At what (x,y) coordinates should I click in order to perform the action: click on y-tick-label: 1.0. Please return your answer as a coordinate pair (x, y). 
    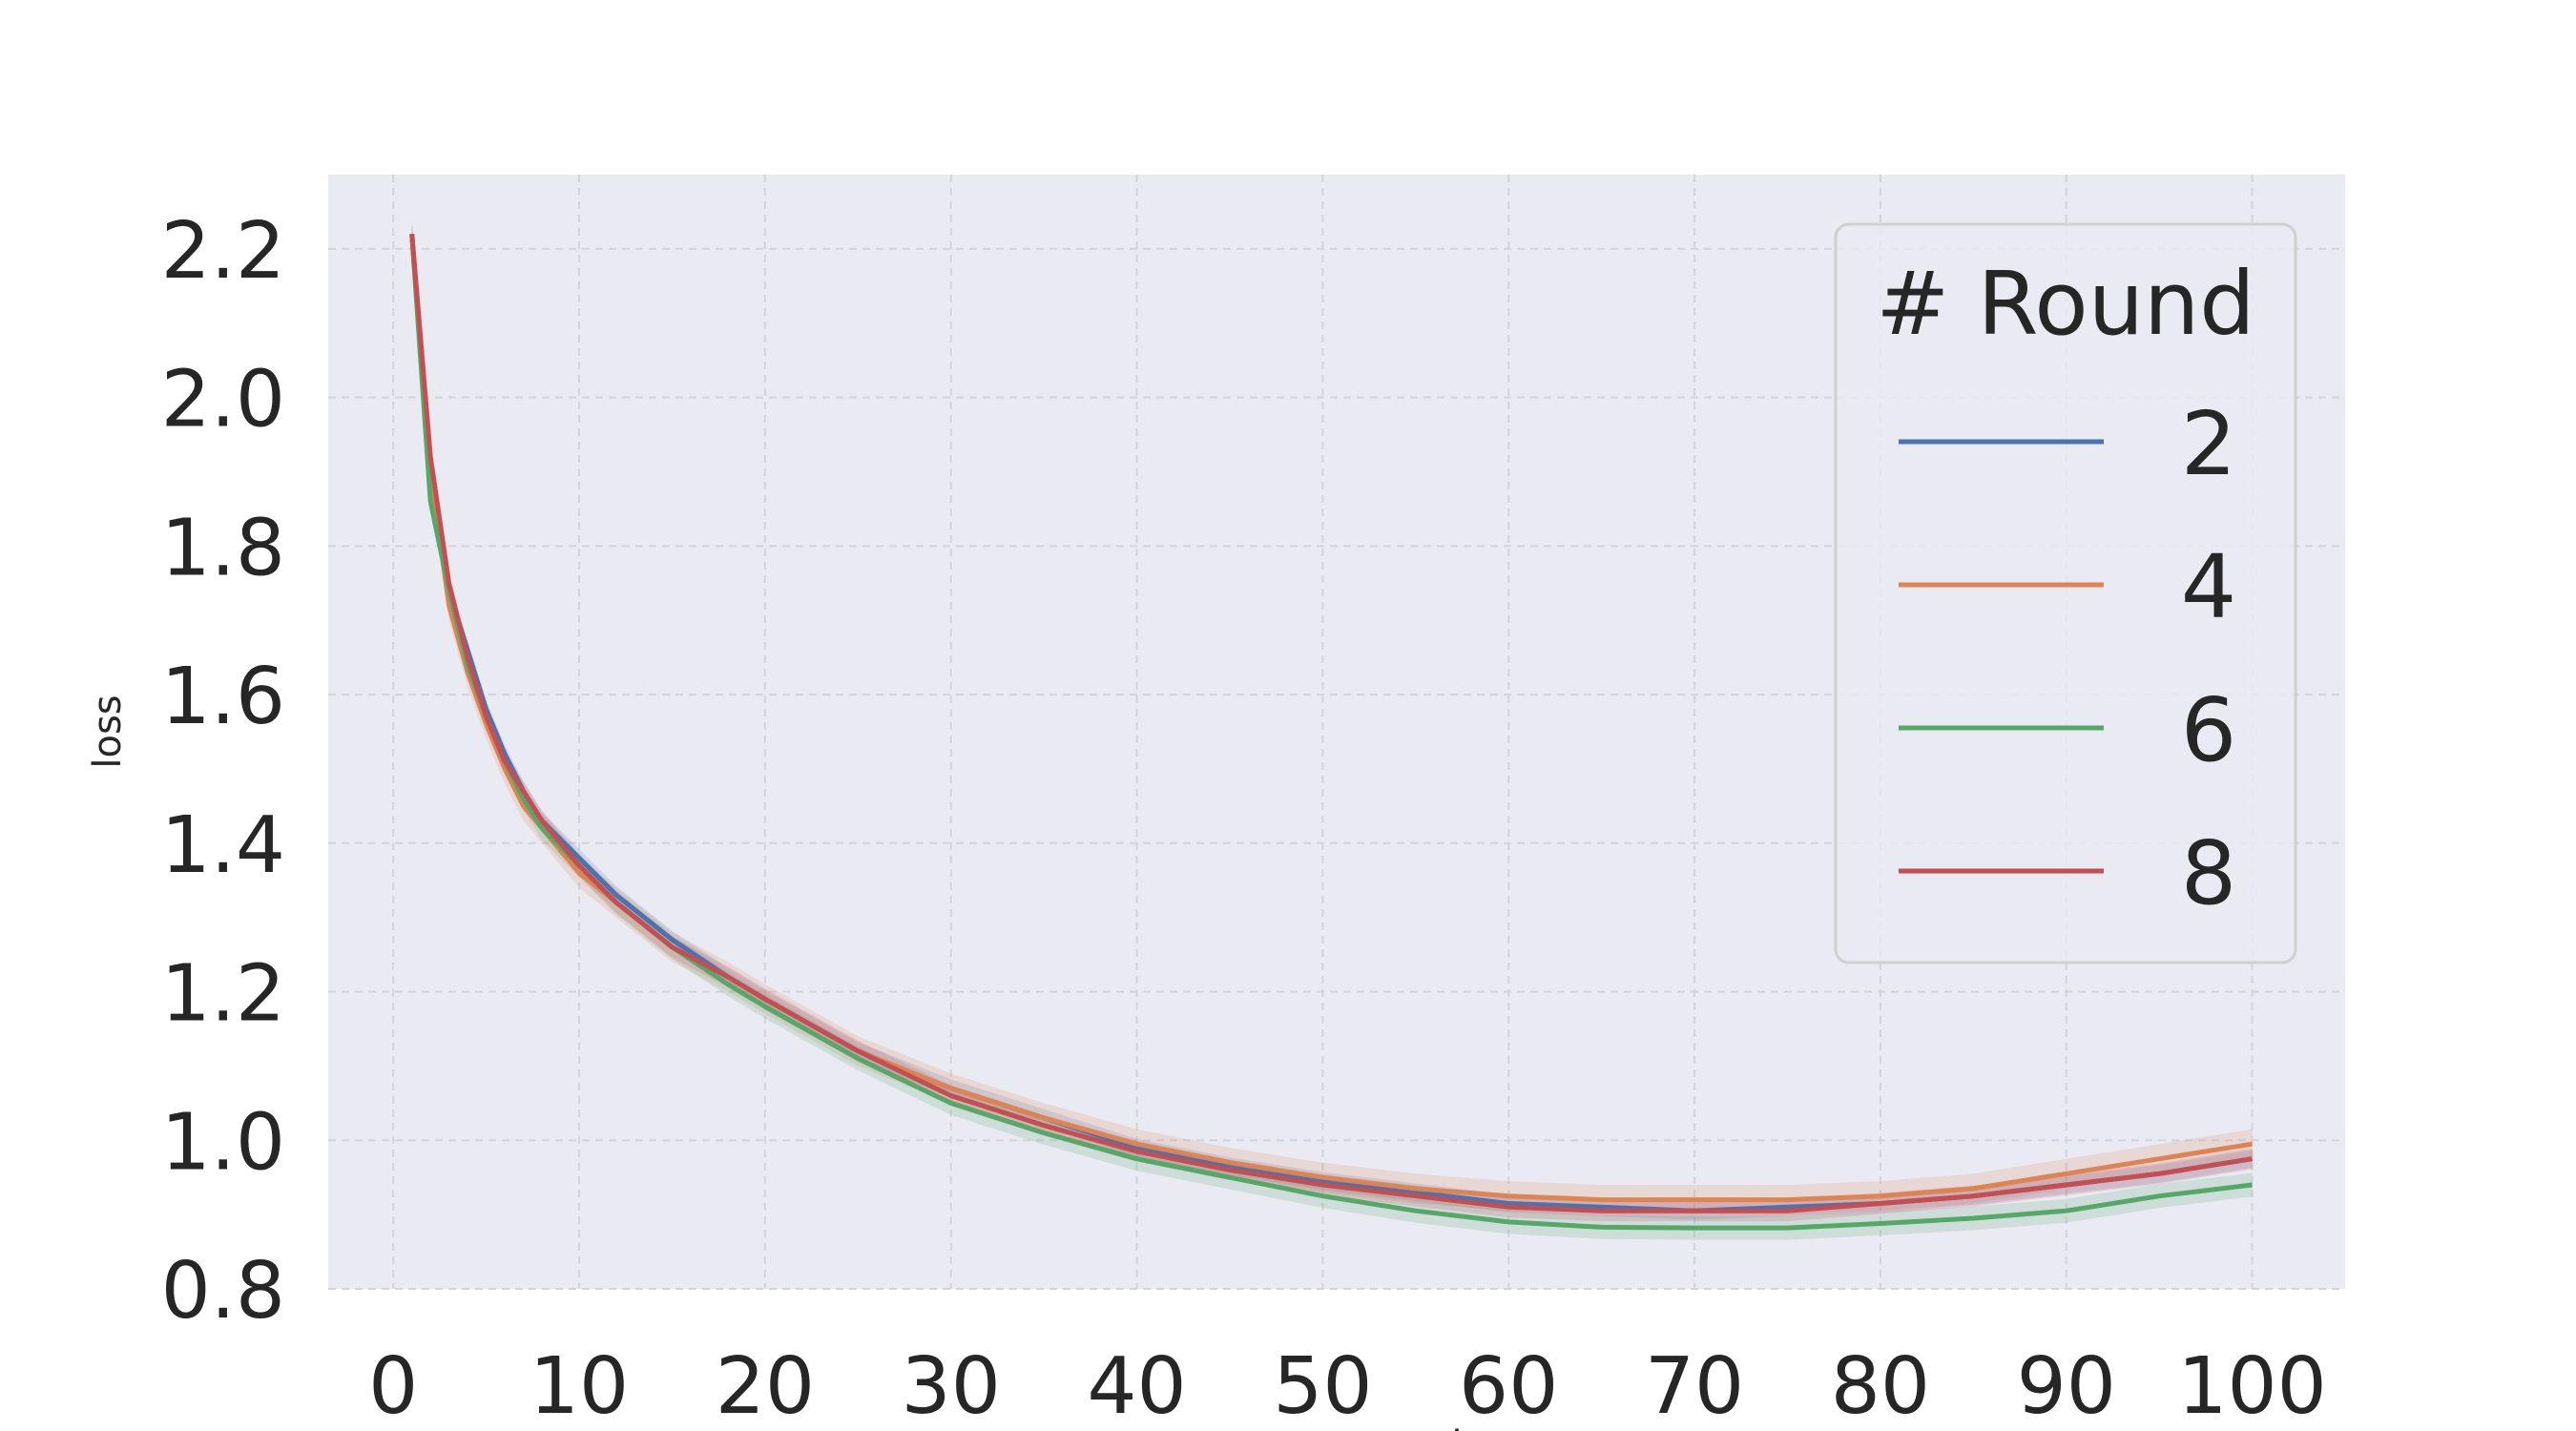
    Looking at the image, I should click on (223, 1142).